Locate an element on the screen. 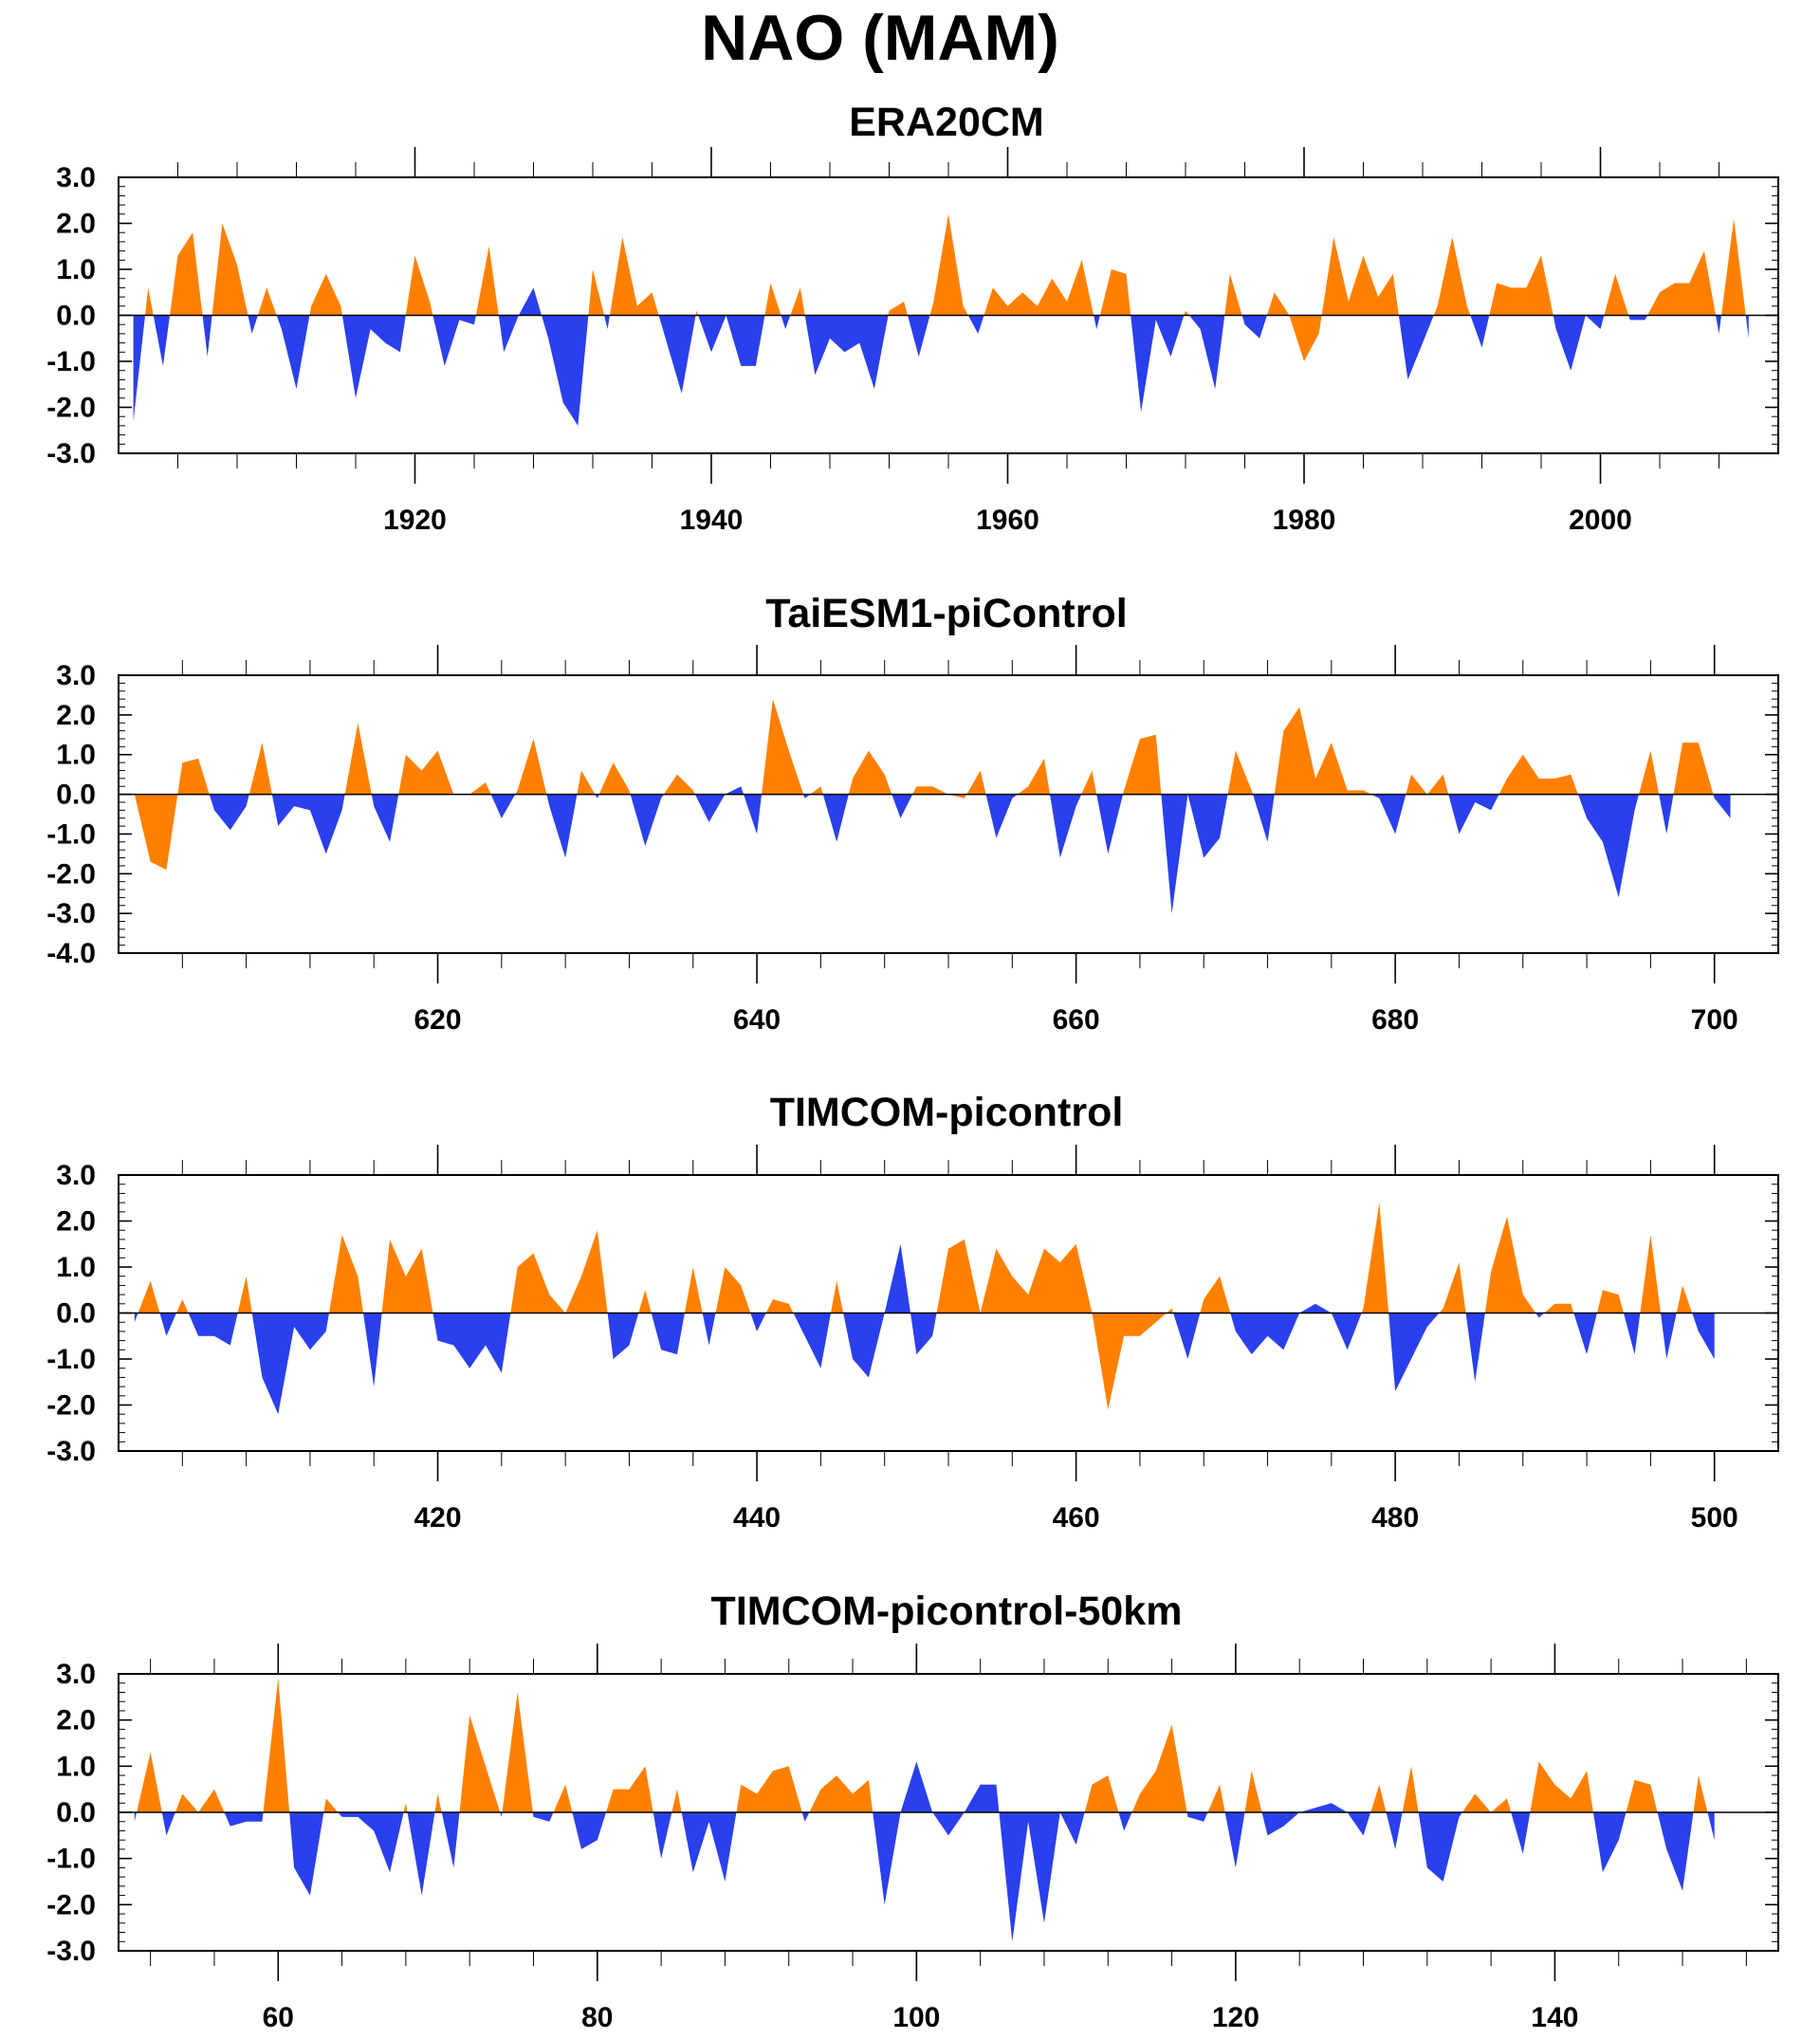  x-tick-label: 440 is located at coordinates (757, 1518).